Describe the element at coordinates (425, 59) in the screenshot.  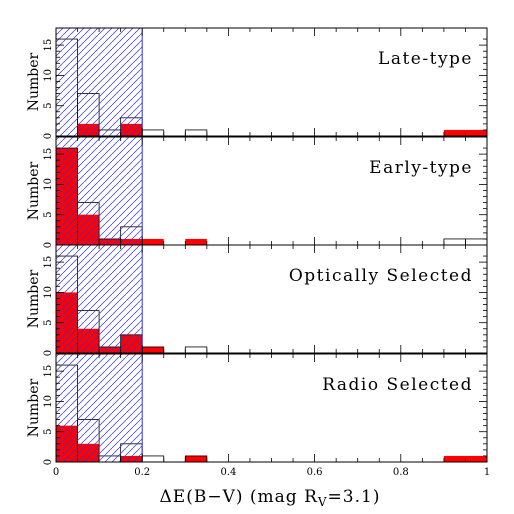
I see `panel-label: Late-type` at that location.